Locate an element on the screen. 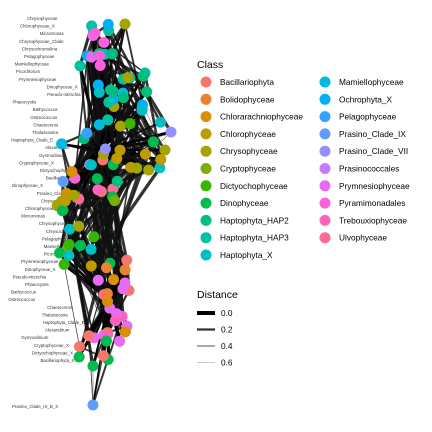  class-legend-item: Chlorarachniophyceae is located at coordinates (252, 116).